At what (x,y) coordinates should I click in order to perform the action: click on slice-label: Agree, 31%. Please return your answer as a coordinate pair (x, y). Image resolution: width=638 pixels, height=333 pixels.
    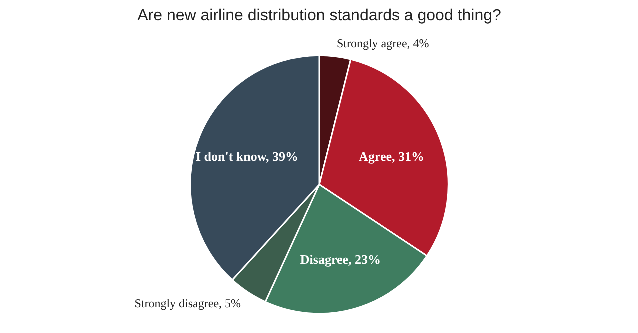
    Looking at the image, I should click on (391, 156).